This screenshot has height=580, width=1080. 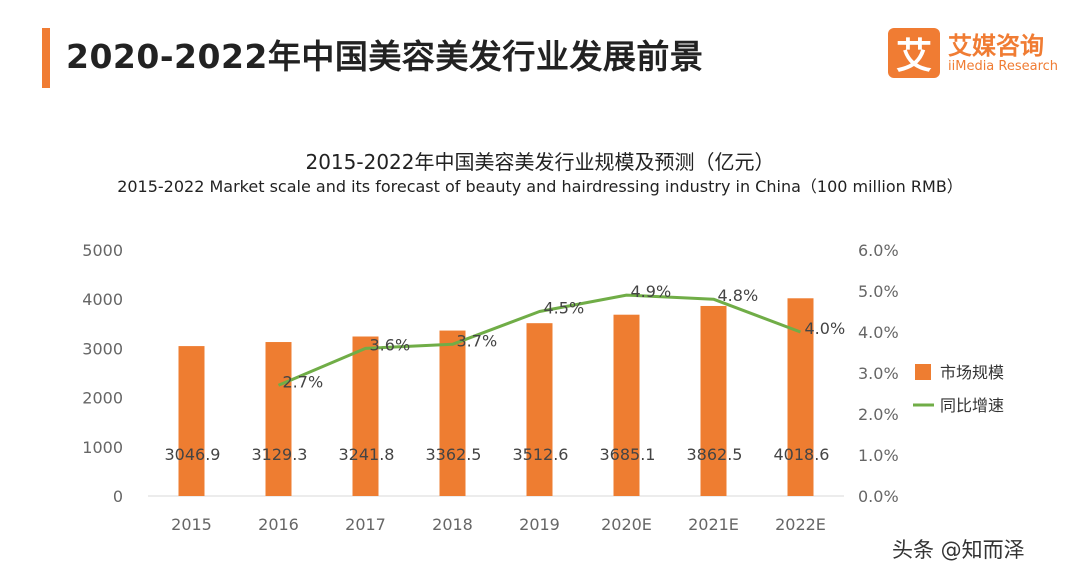 What do you see at coordinates (996, 46) in the screenshot?
I see `logo-name-cn: 艾媒咨询` at bounding box center [996, 46].